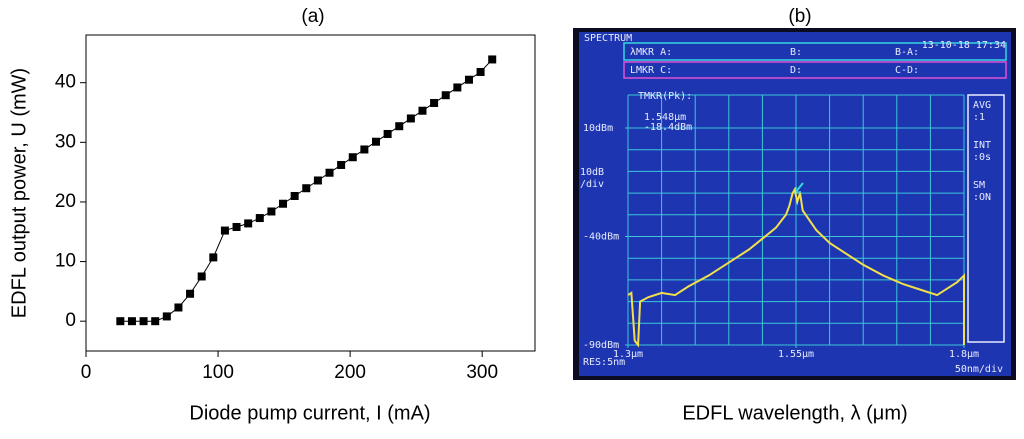 The image size is (1024, 439). What do you see at coordinates (796, 267) in the screenshot?
I see `spectrum-trace` at bounding box center [796, 267].